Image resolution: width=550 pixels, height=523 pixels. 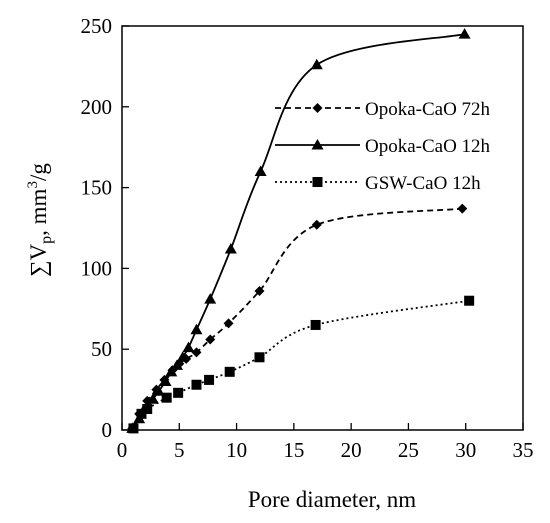 I want to click on y-axis-title: ∑Vp, mm3/g, so click(x=40, y=220).